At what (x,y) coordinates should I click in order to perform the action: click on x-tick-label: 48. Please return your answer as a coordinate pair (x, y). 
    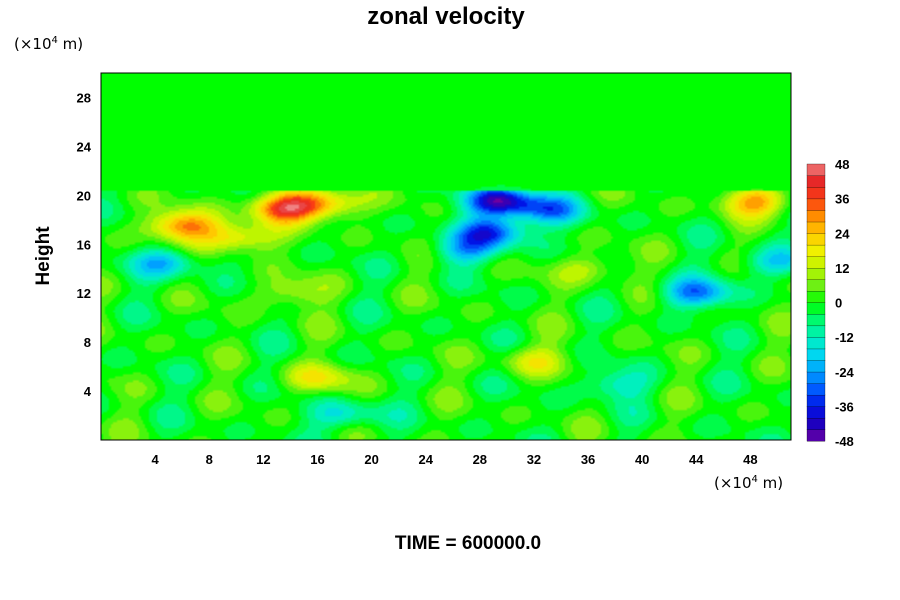
    Looking at the image, I should click on (750, 459).